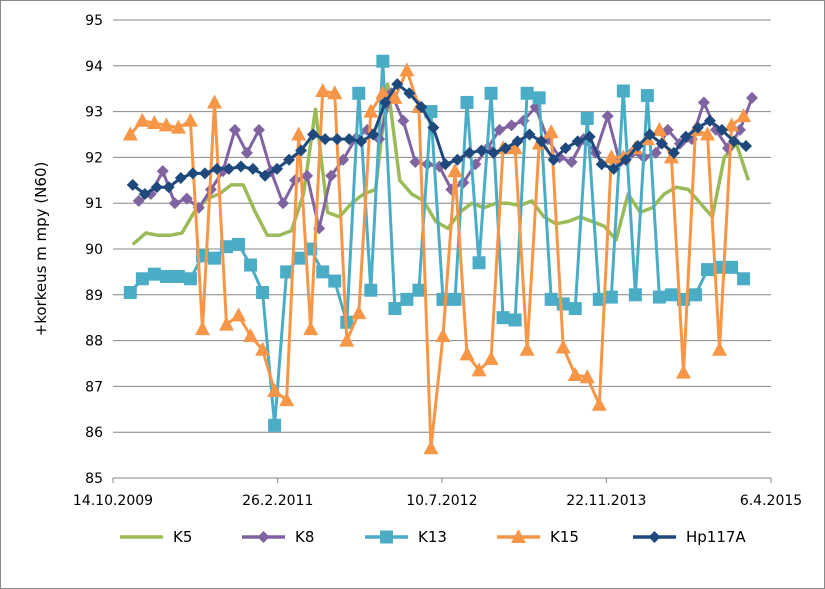 Image resolution: width=825 pixels, height=589 pixels. I want to click on y-tick-label: 94, so click(94, 67).